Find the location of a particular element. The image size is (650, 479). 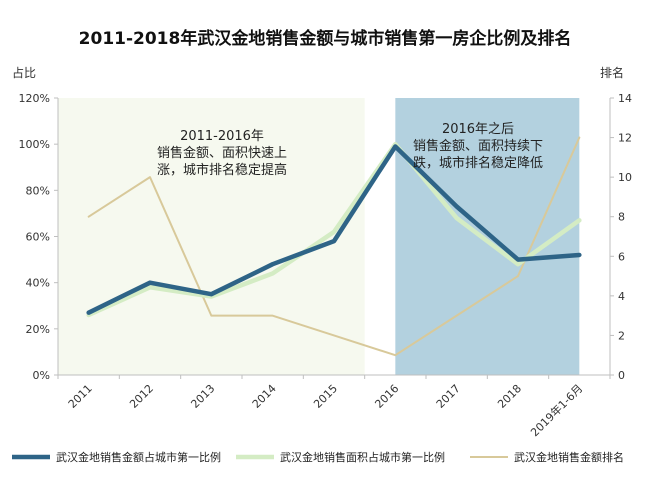

y-left-tick-label: 0% is located at coordinates (41, 375).